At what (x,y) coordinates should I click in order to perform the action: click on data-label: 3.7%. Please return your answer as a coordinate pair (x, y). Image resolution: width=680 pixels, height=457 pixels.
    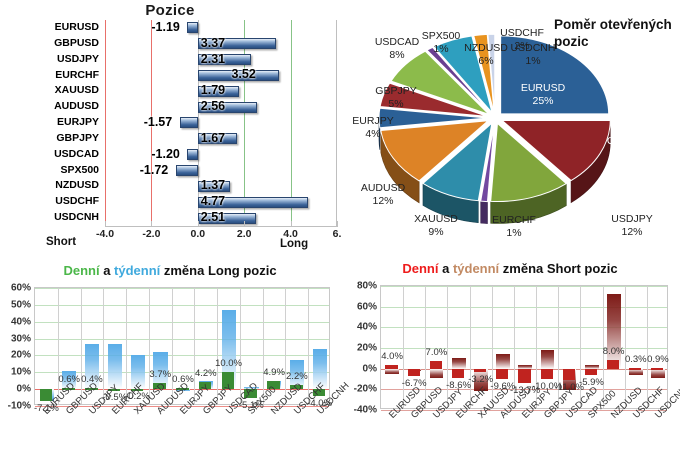
    Looking at the image, I should click on (160, 374).